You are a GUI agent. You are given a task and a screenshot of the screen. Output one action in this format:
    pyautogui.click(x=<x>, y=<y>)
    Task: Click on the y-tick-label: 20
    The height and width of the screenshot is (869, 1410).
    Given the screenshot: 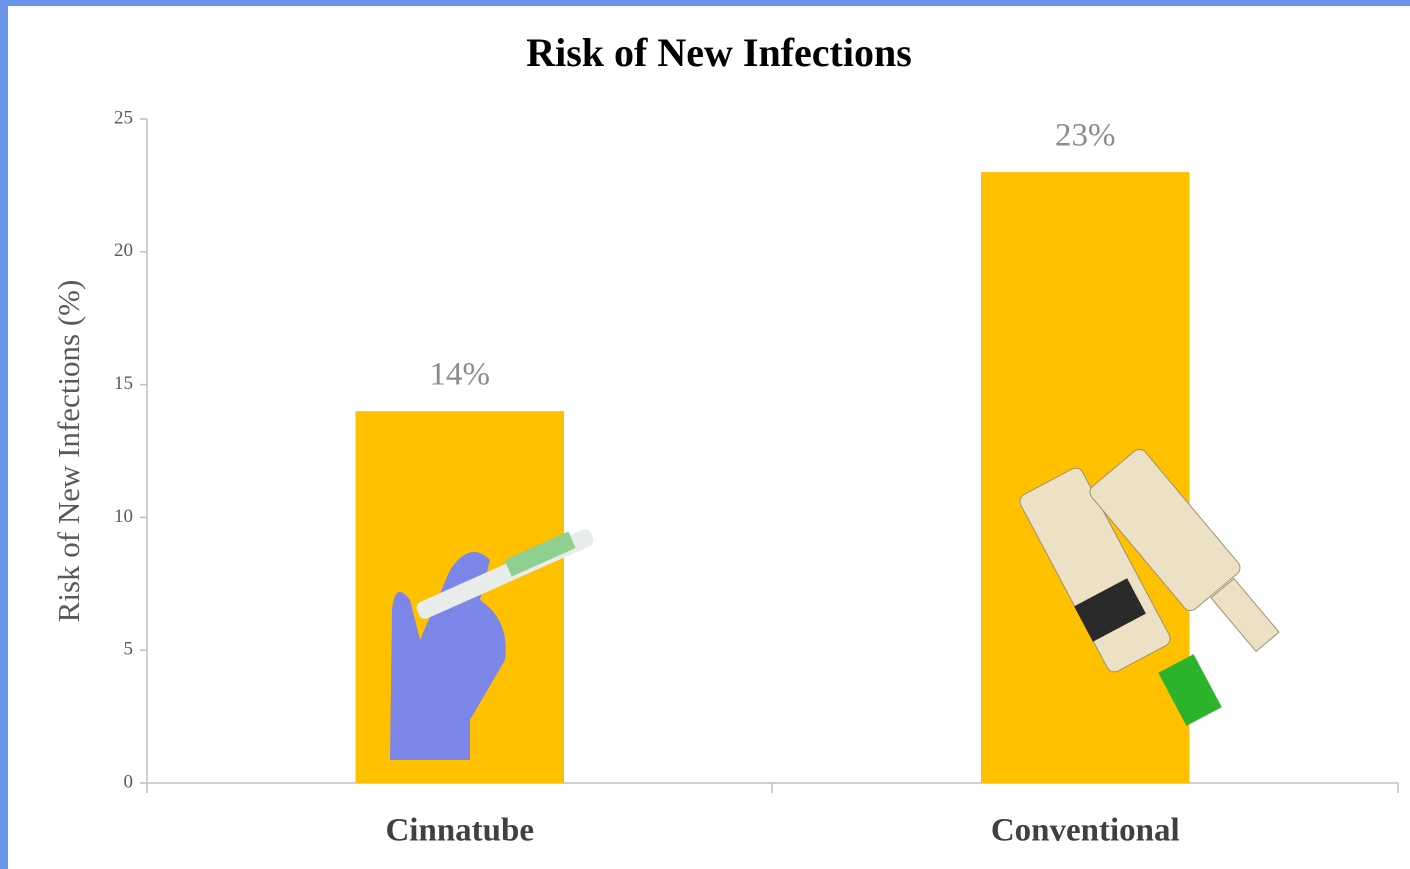 What is the action you would take?
    pyautogui.click(x=123, y=250)
    